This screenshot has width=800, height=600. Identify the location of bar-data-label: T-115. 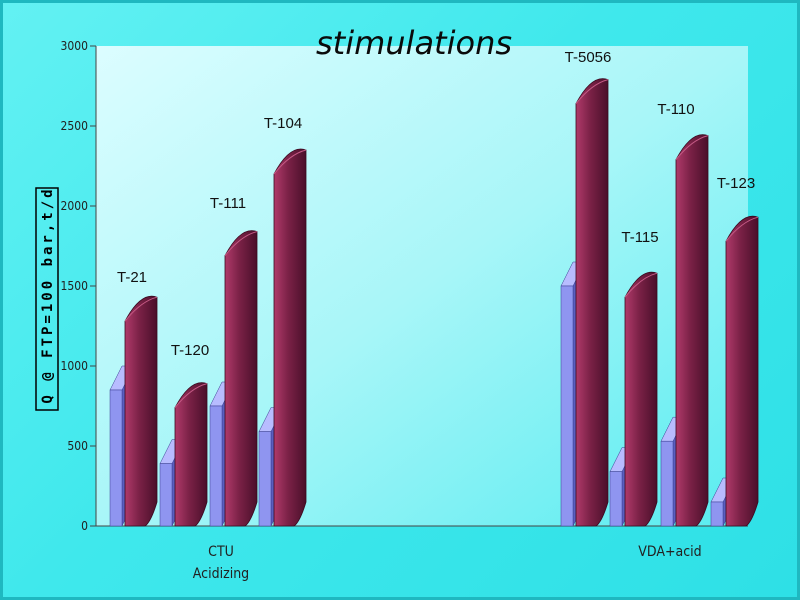
(639, 237).